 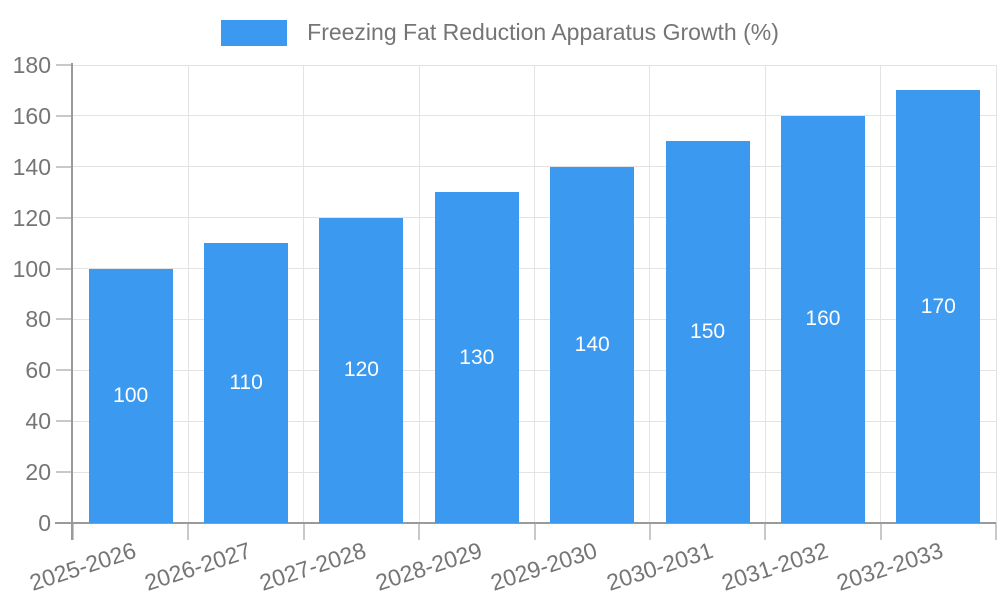 I want to click on bar-value-label: 150, so click(x=708, y=332).